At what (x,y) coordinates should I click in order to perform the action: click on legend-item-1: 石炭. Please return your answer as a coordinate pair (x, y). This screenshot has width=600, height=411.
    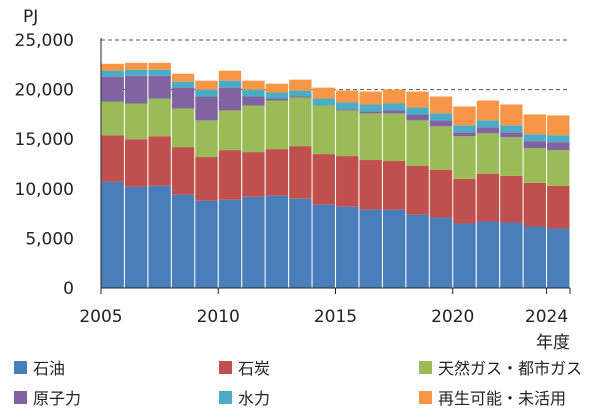
    Looking at the image, I should click on (244, 367).